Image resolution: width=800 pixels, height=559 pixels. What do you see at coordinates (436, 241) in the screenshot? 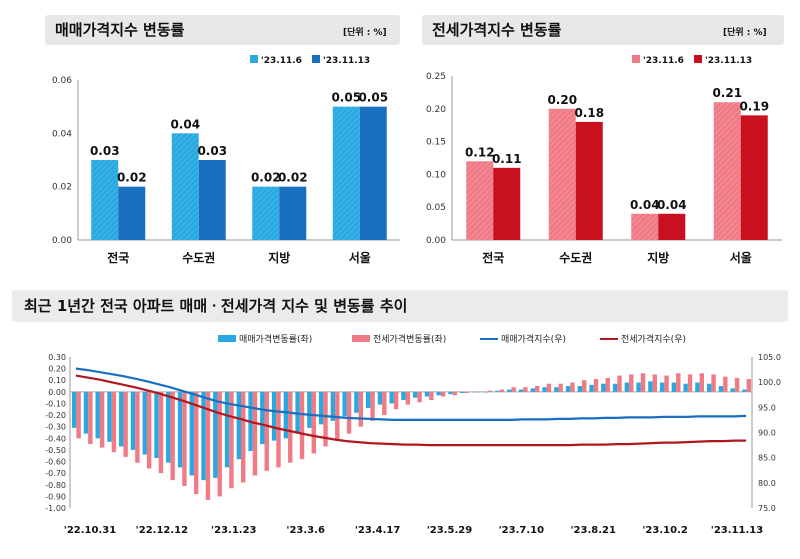
I see `panel1-ytick-label: 0.00` at bounding box center [436, 241].